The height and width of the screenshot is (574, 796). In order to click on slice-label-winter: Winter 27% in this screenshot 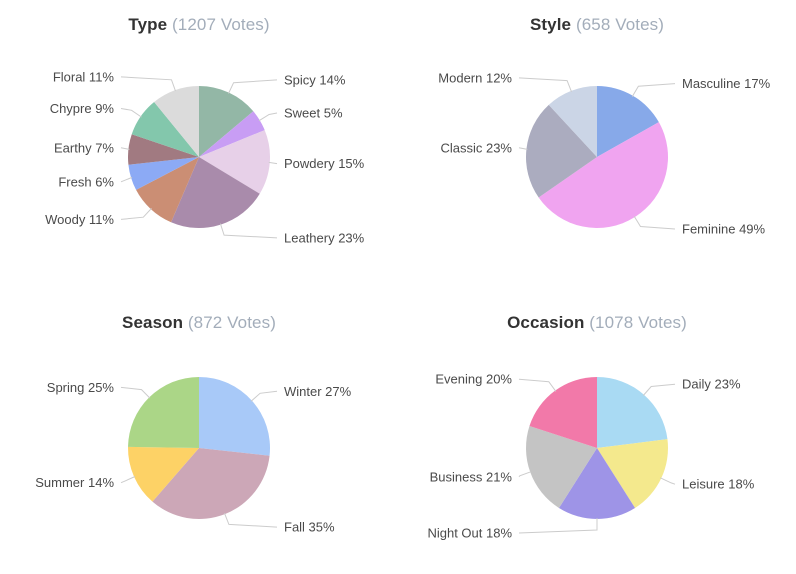, I will do `click(318, 391)`.